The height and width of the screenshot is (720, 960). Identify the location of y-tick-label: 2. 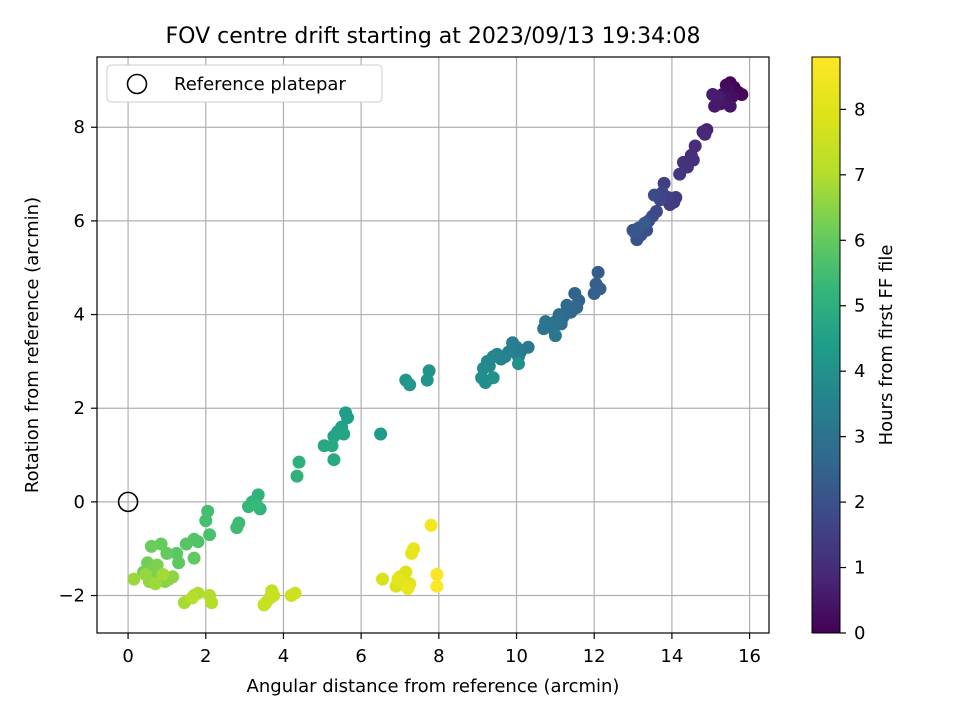
(79, 408).